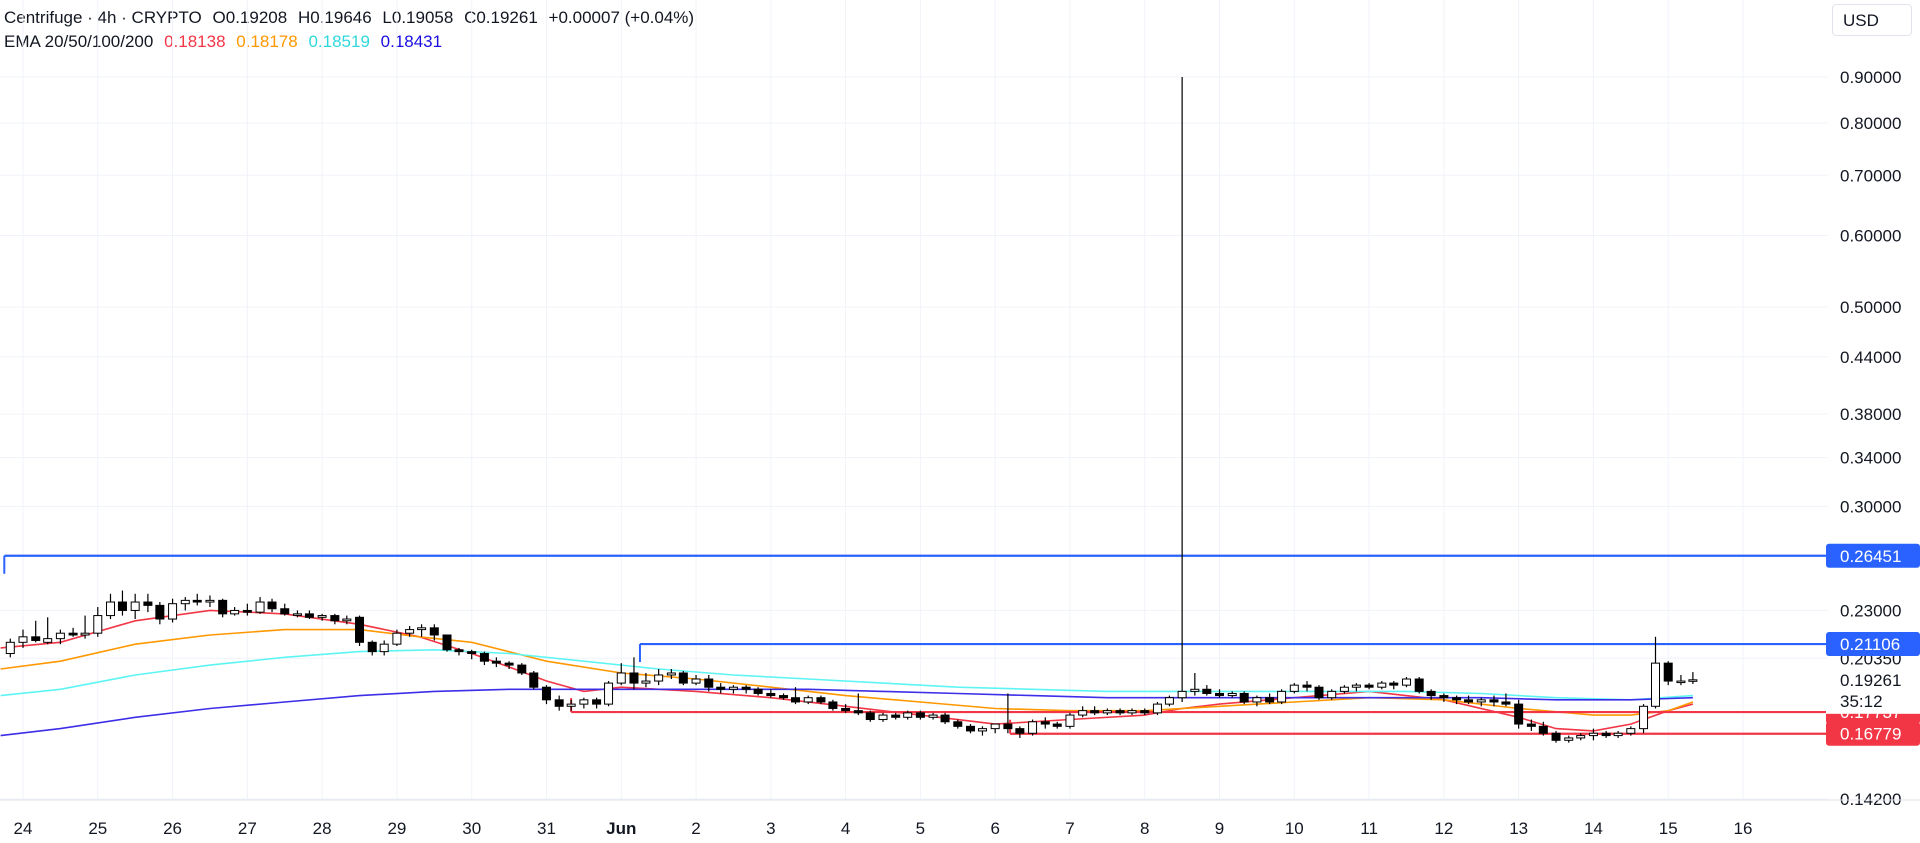 The height and width of the screenshot is (843, 1920). What do you see at coordinates (1873, 690) in the screenshot?
I see `last-price-tag` at bounding box center [1873, 690].